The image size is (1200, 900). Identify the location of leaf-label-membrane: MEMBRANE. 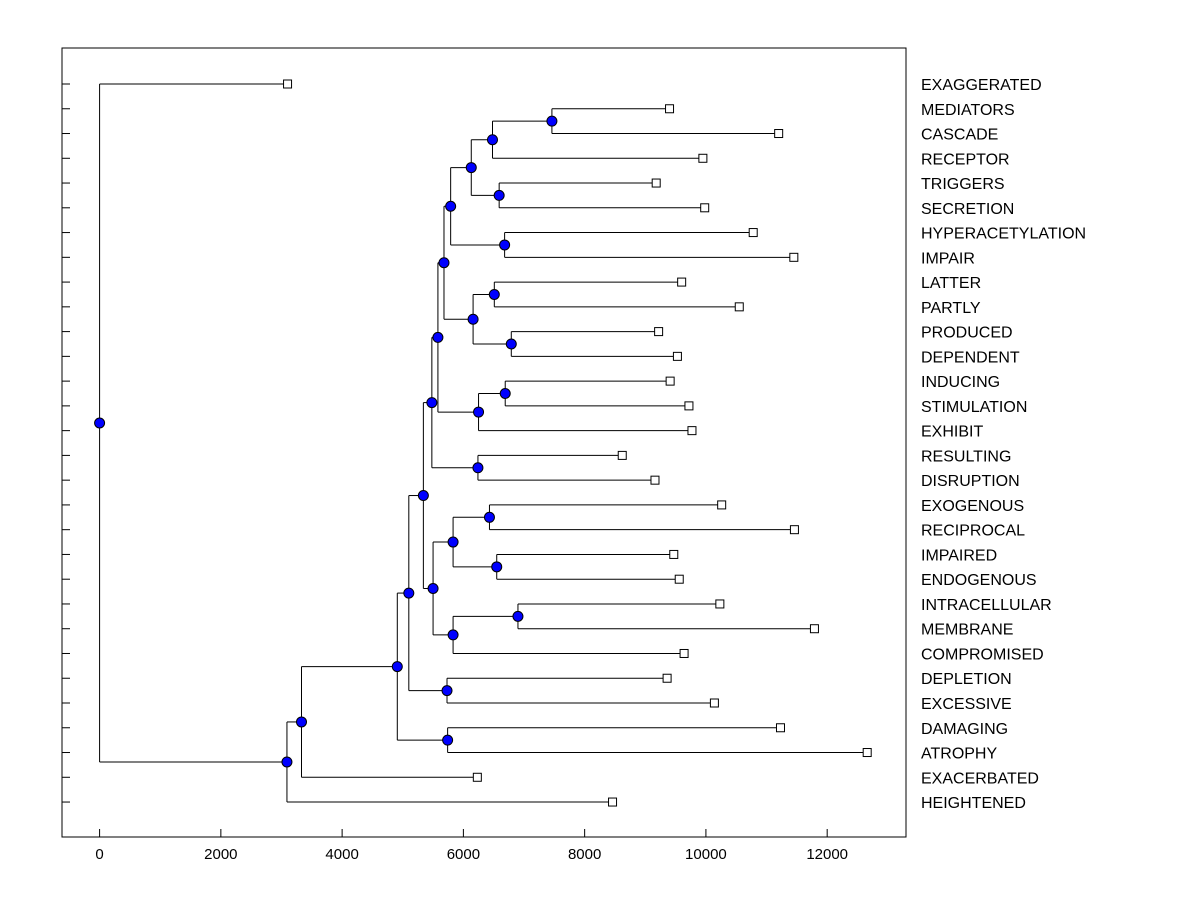
(967, 630).